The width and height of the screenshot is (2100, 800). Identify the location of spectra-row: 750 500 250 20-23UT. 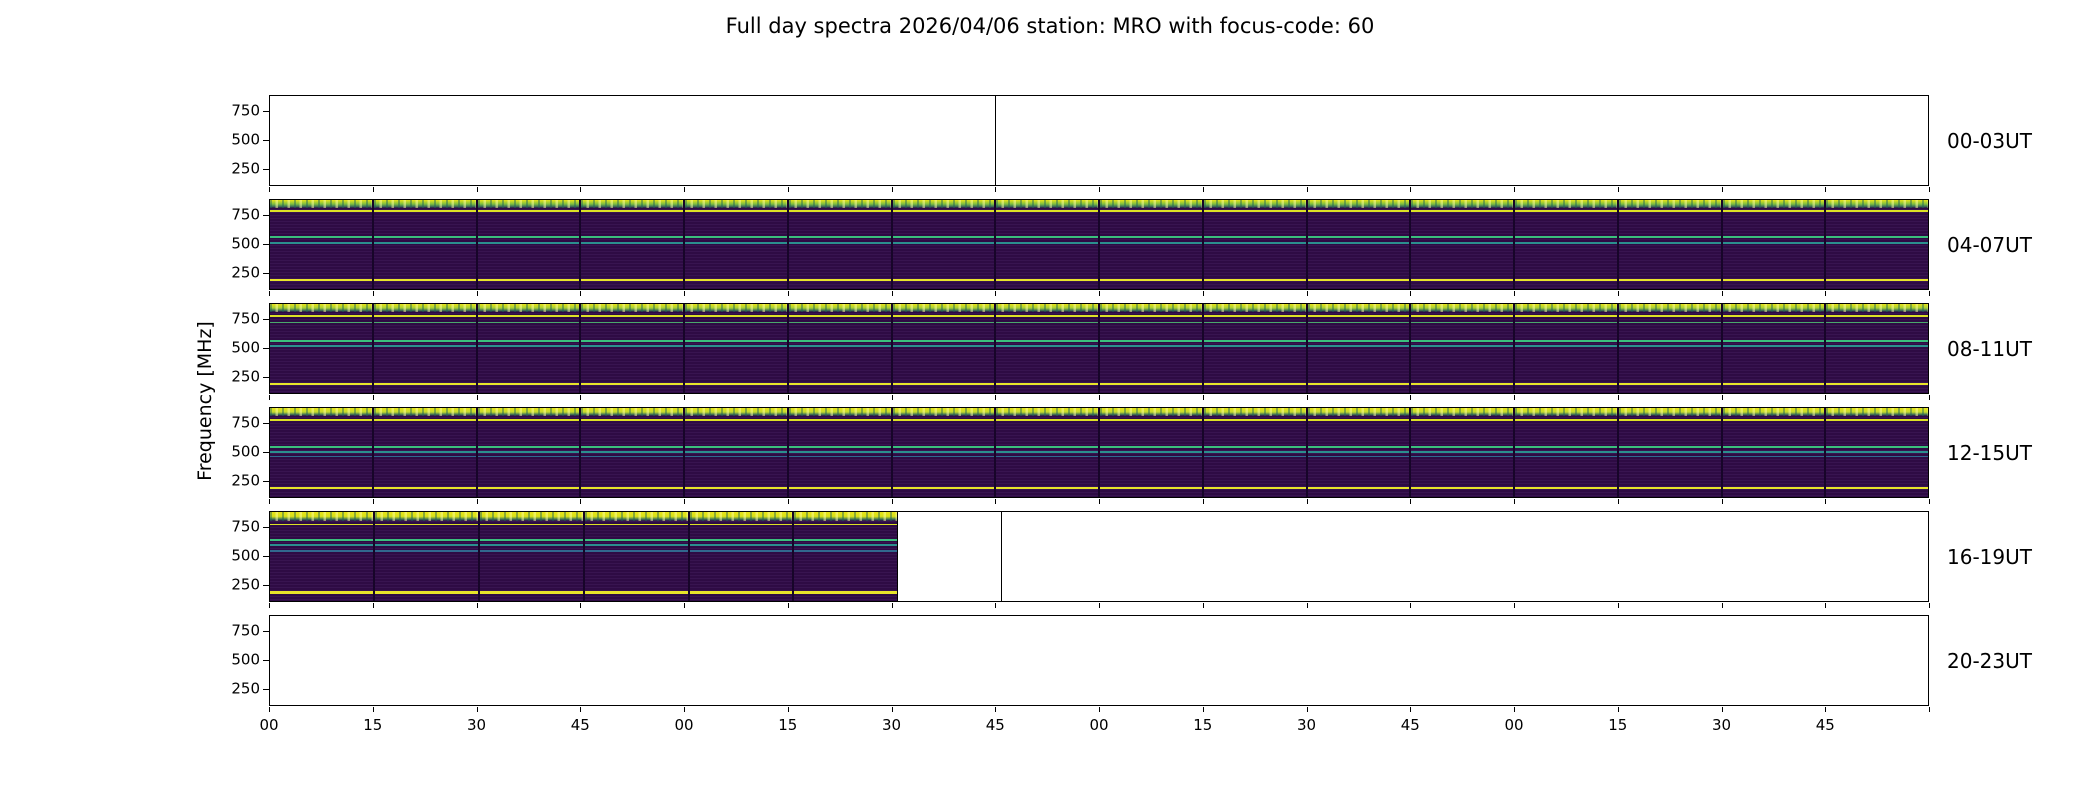
(1131, 663).